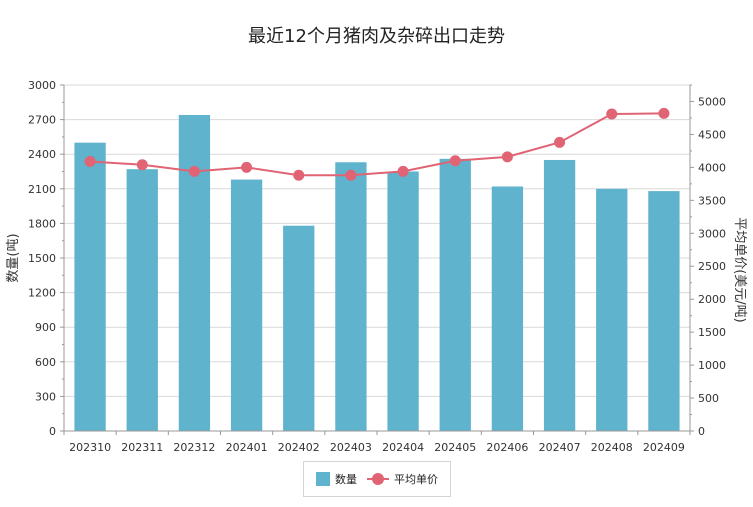 Image resolution: width=753 pixels, height=507 pixels. Describe the element at coordinates (351, 447) in the screenshot. I see `x-tick-label: 202403` at that location.